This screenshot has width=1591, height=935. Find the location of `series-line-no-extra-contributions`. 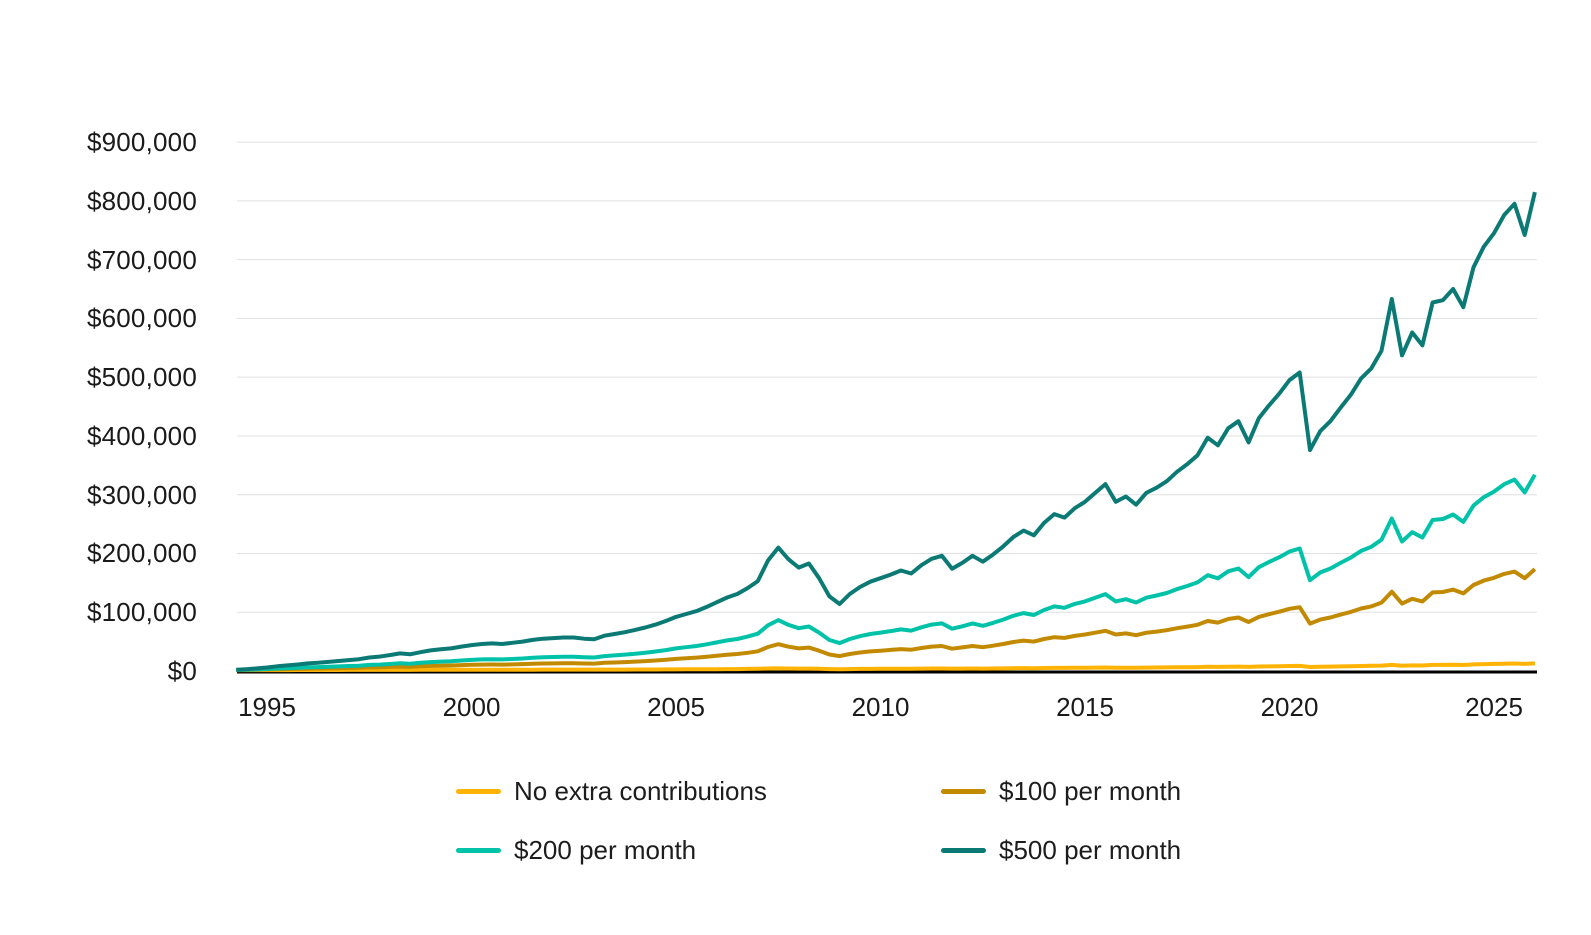

series-line-no-extra-contributions is located at coordinates (885, 667).